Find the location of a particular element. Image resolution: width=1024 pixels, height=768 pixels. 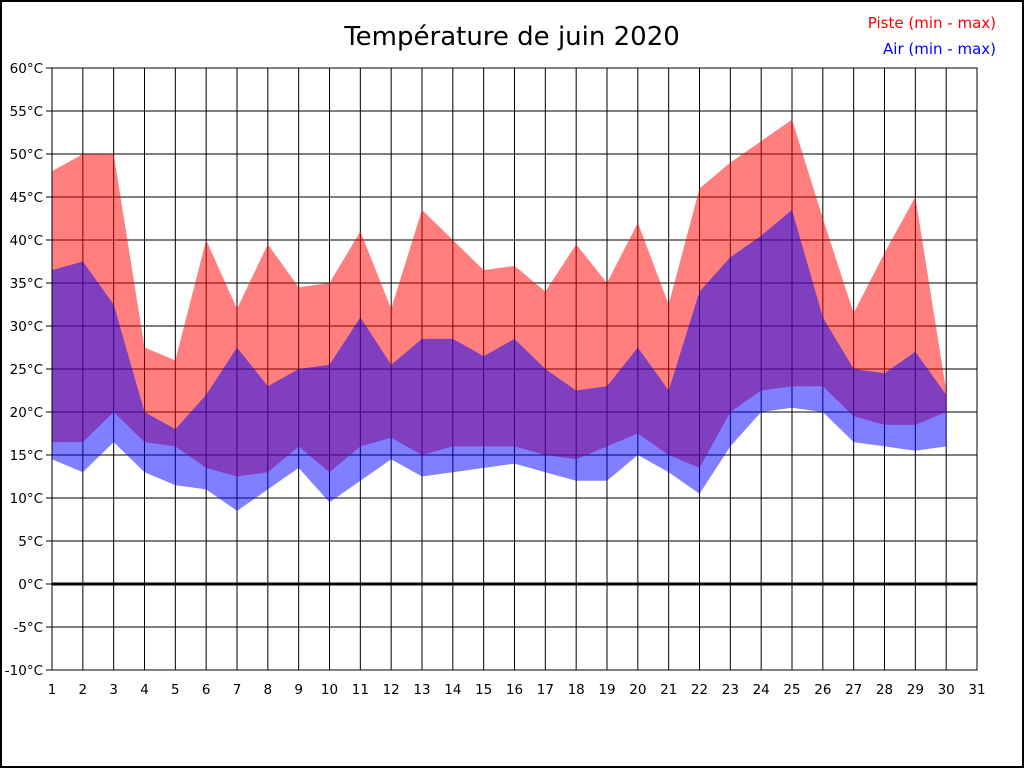

y-tick-label: 40°C is located at coordinates (26, 241).